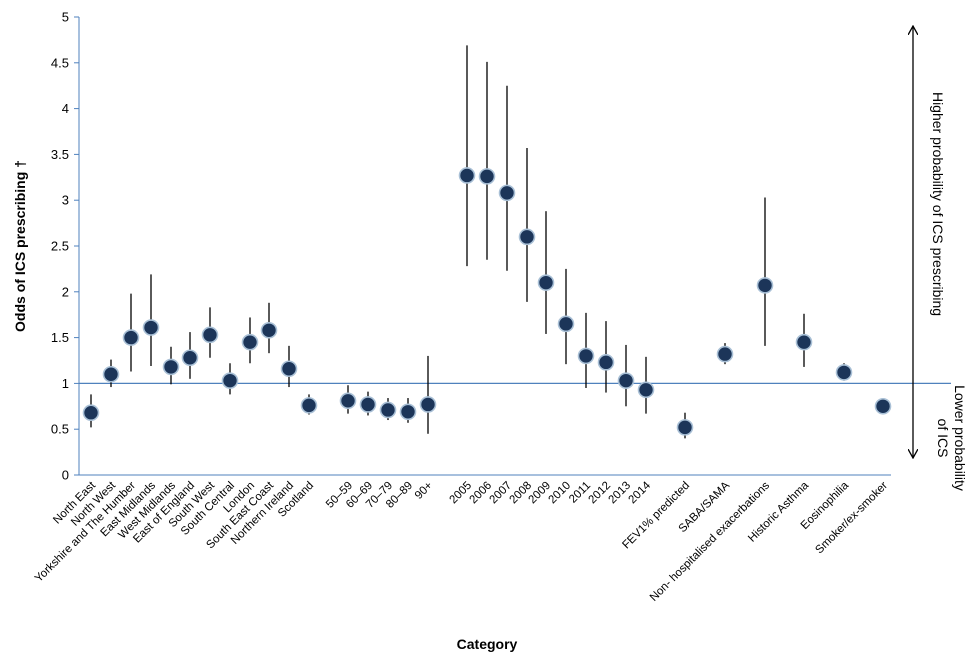 The height and width of the screenshot is (655, 967). Describe the element at coordinates (60, 429) in the screenshot. I see `y-tick-label: 0.5` at that location.